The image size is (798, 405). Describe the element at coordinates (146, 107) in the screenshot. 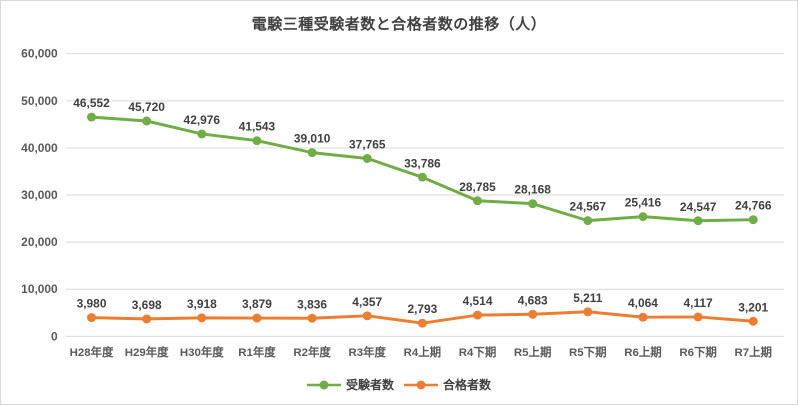

I see `examinees-data-label: 45,720` at that location.